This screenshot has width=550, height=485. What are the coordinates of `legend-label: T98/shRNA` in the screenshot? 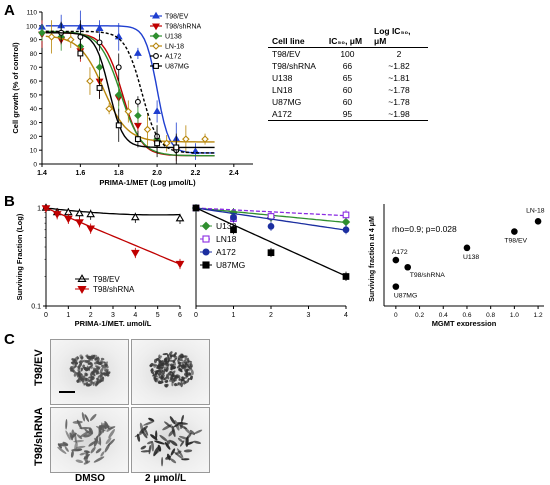 It's located at (183, 27).